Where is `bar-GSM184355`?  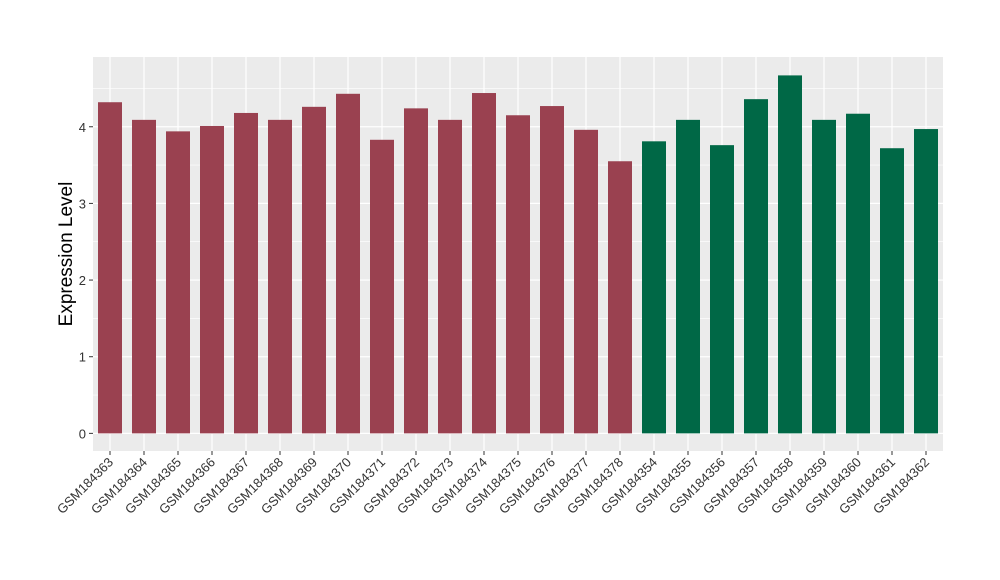 bar-GSM184355 is located at coordinates (688, 276).